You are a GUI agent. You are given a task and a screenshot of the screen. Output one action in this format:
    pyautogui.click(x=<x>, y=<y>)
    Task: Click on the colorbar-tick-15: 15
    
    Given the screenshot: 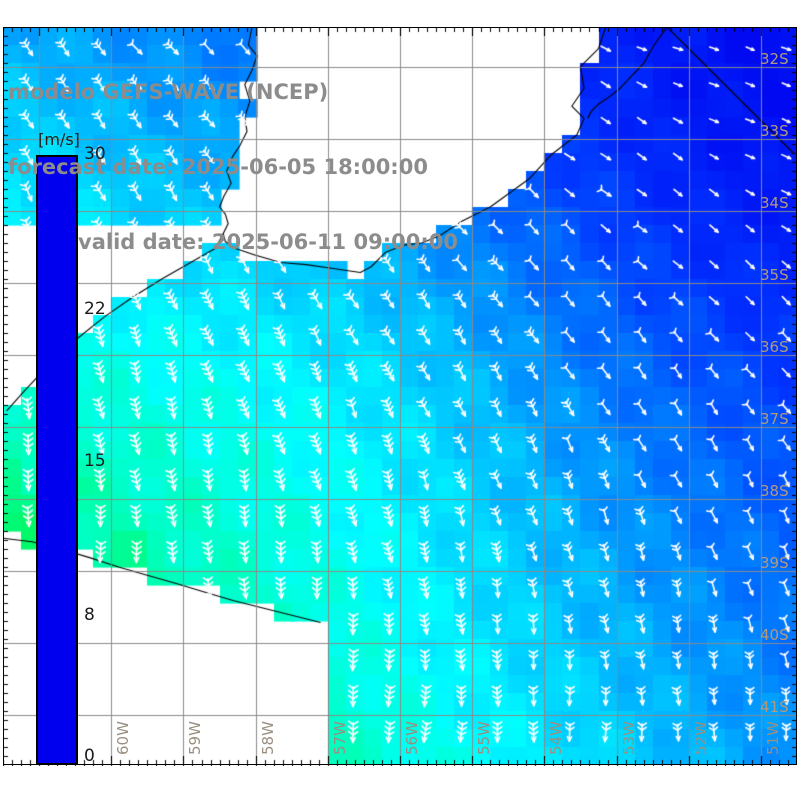 What is the action you would take?
    pyautogui.click(x=95, y=461)
    